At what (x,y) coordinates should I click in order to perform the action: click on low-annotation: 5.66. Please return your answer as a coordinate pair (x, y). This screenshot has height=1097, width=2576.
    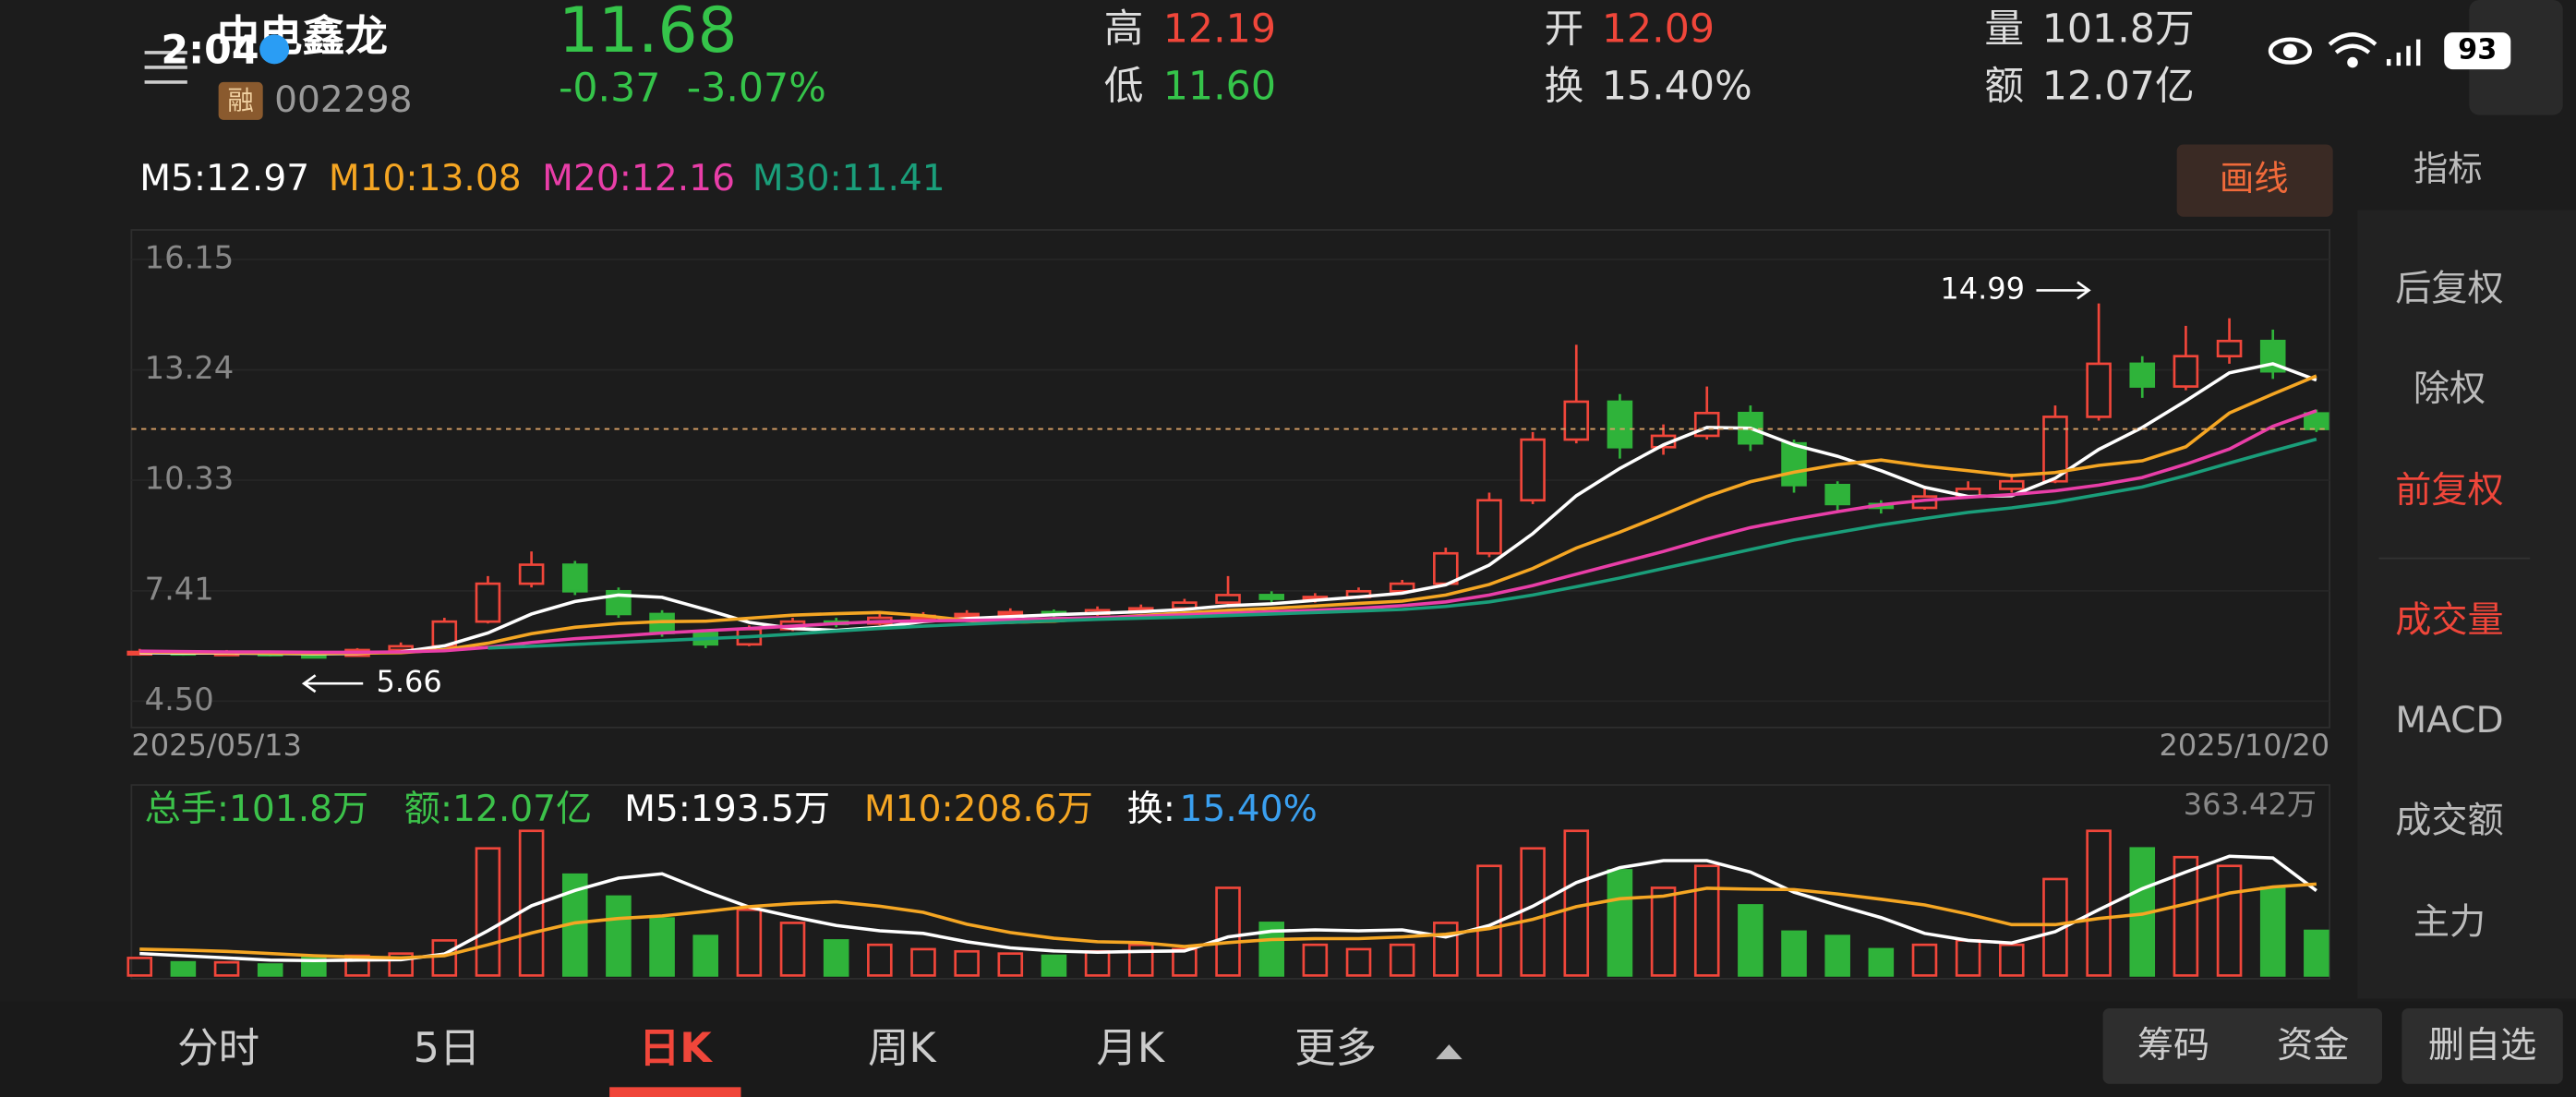
    Looking at the image, I should click on (408, 681).